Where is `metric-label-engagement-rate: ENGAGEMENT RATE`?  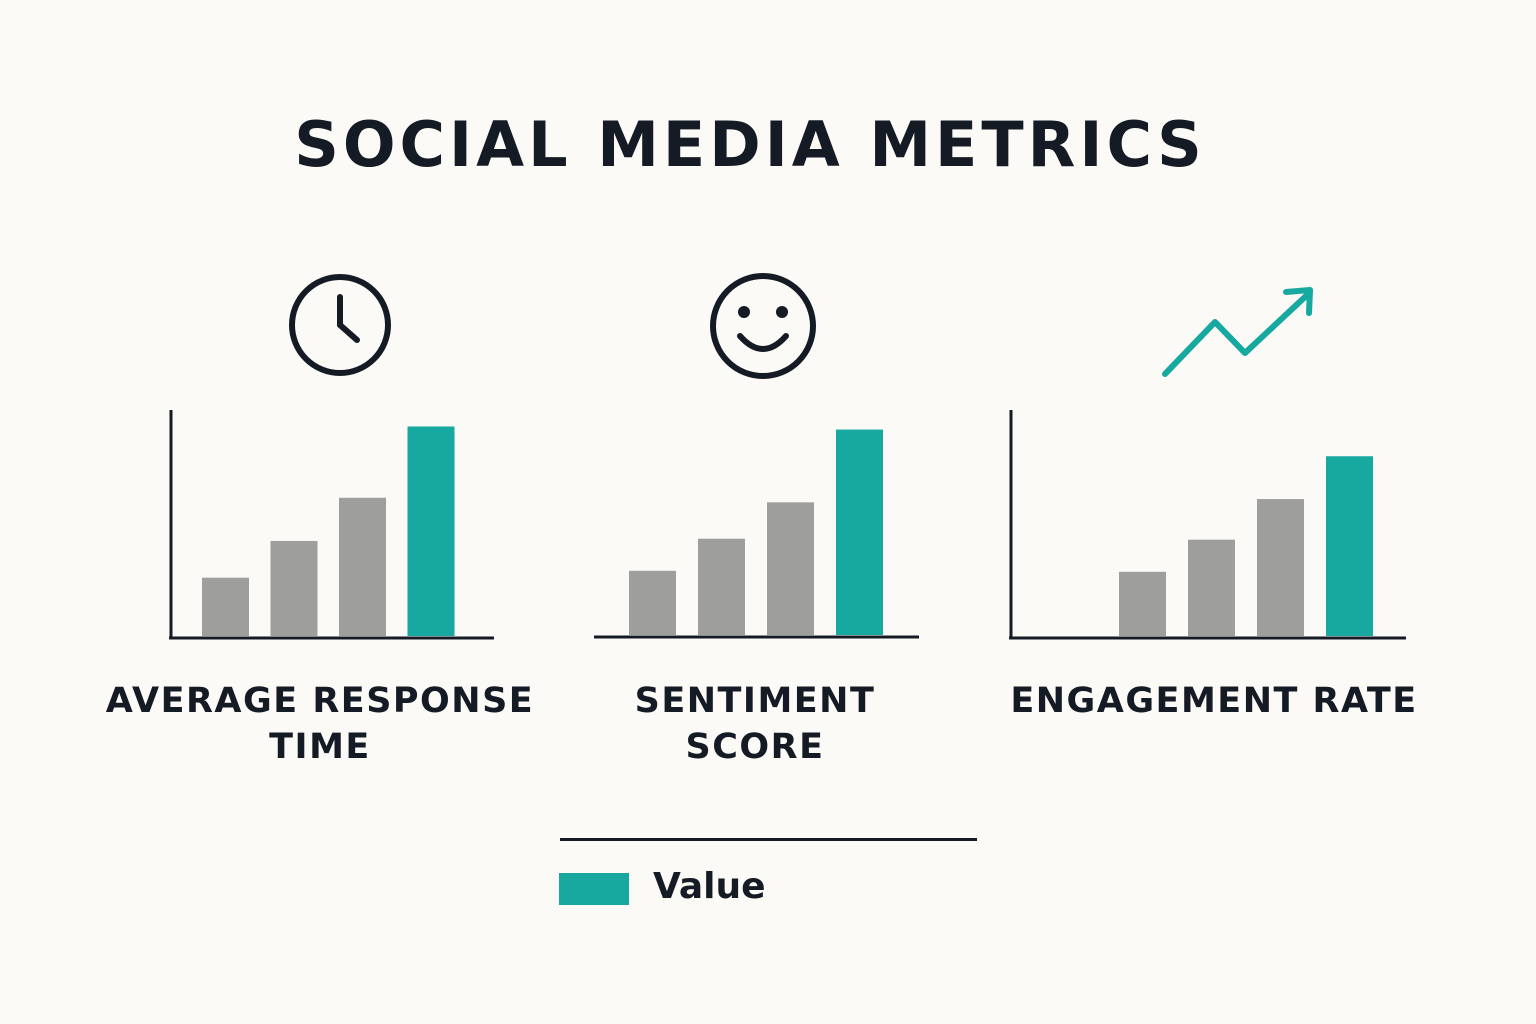
metric-label-engagement-rate: ENGAGEMENT RATE is located at coordinates (1214, 701).